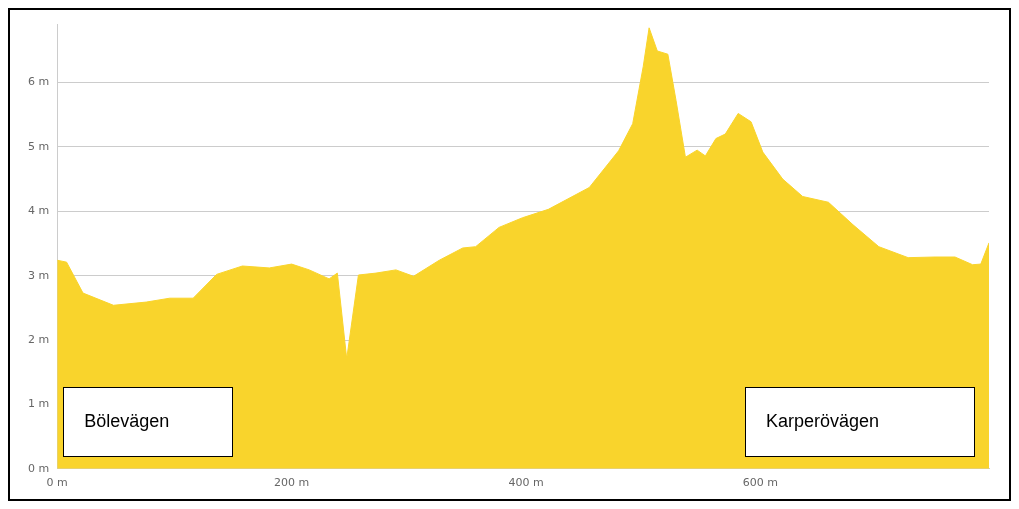 The image size is (1019, 509). What do you see at coordinates (38, 82) in the screenshot?
I see `y-tick-label: 6 m` at bounding box center [38, 82].